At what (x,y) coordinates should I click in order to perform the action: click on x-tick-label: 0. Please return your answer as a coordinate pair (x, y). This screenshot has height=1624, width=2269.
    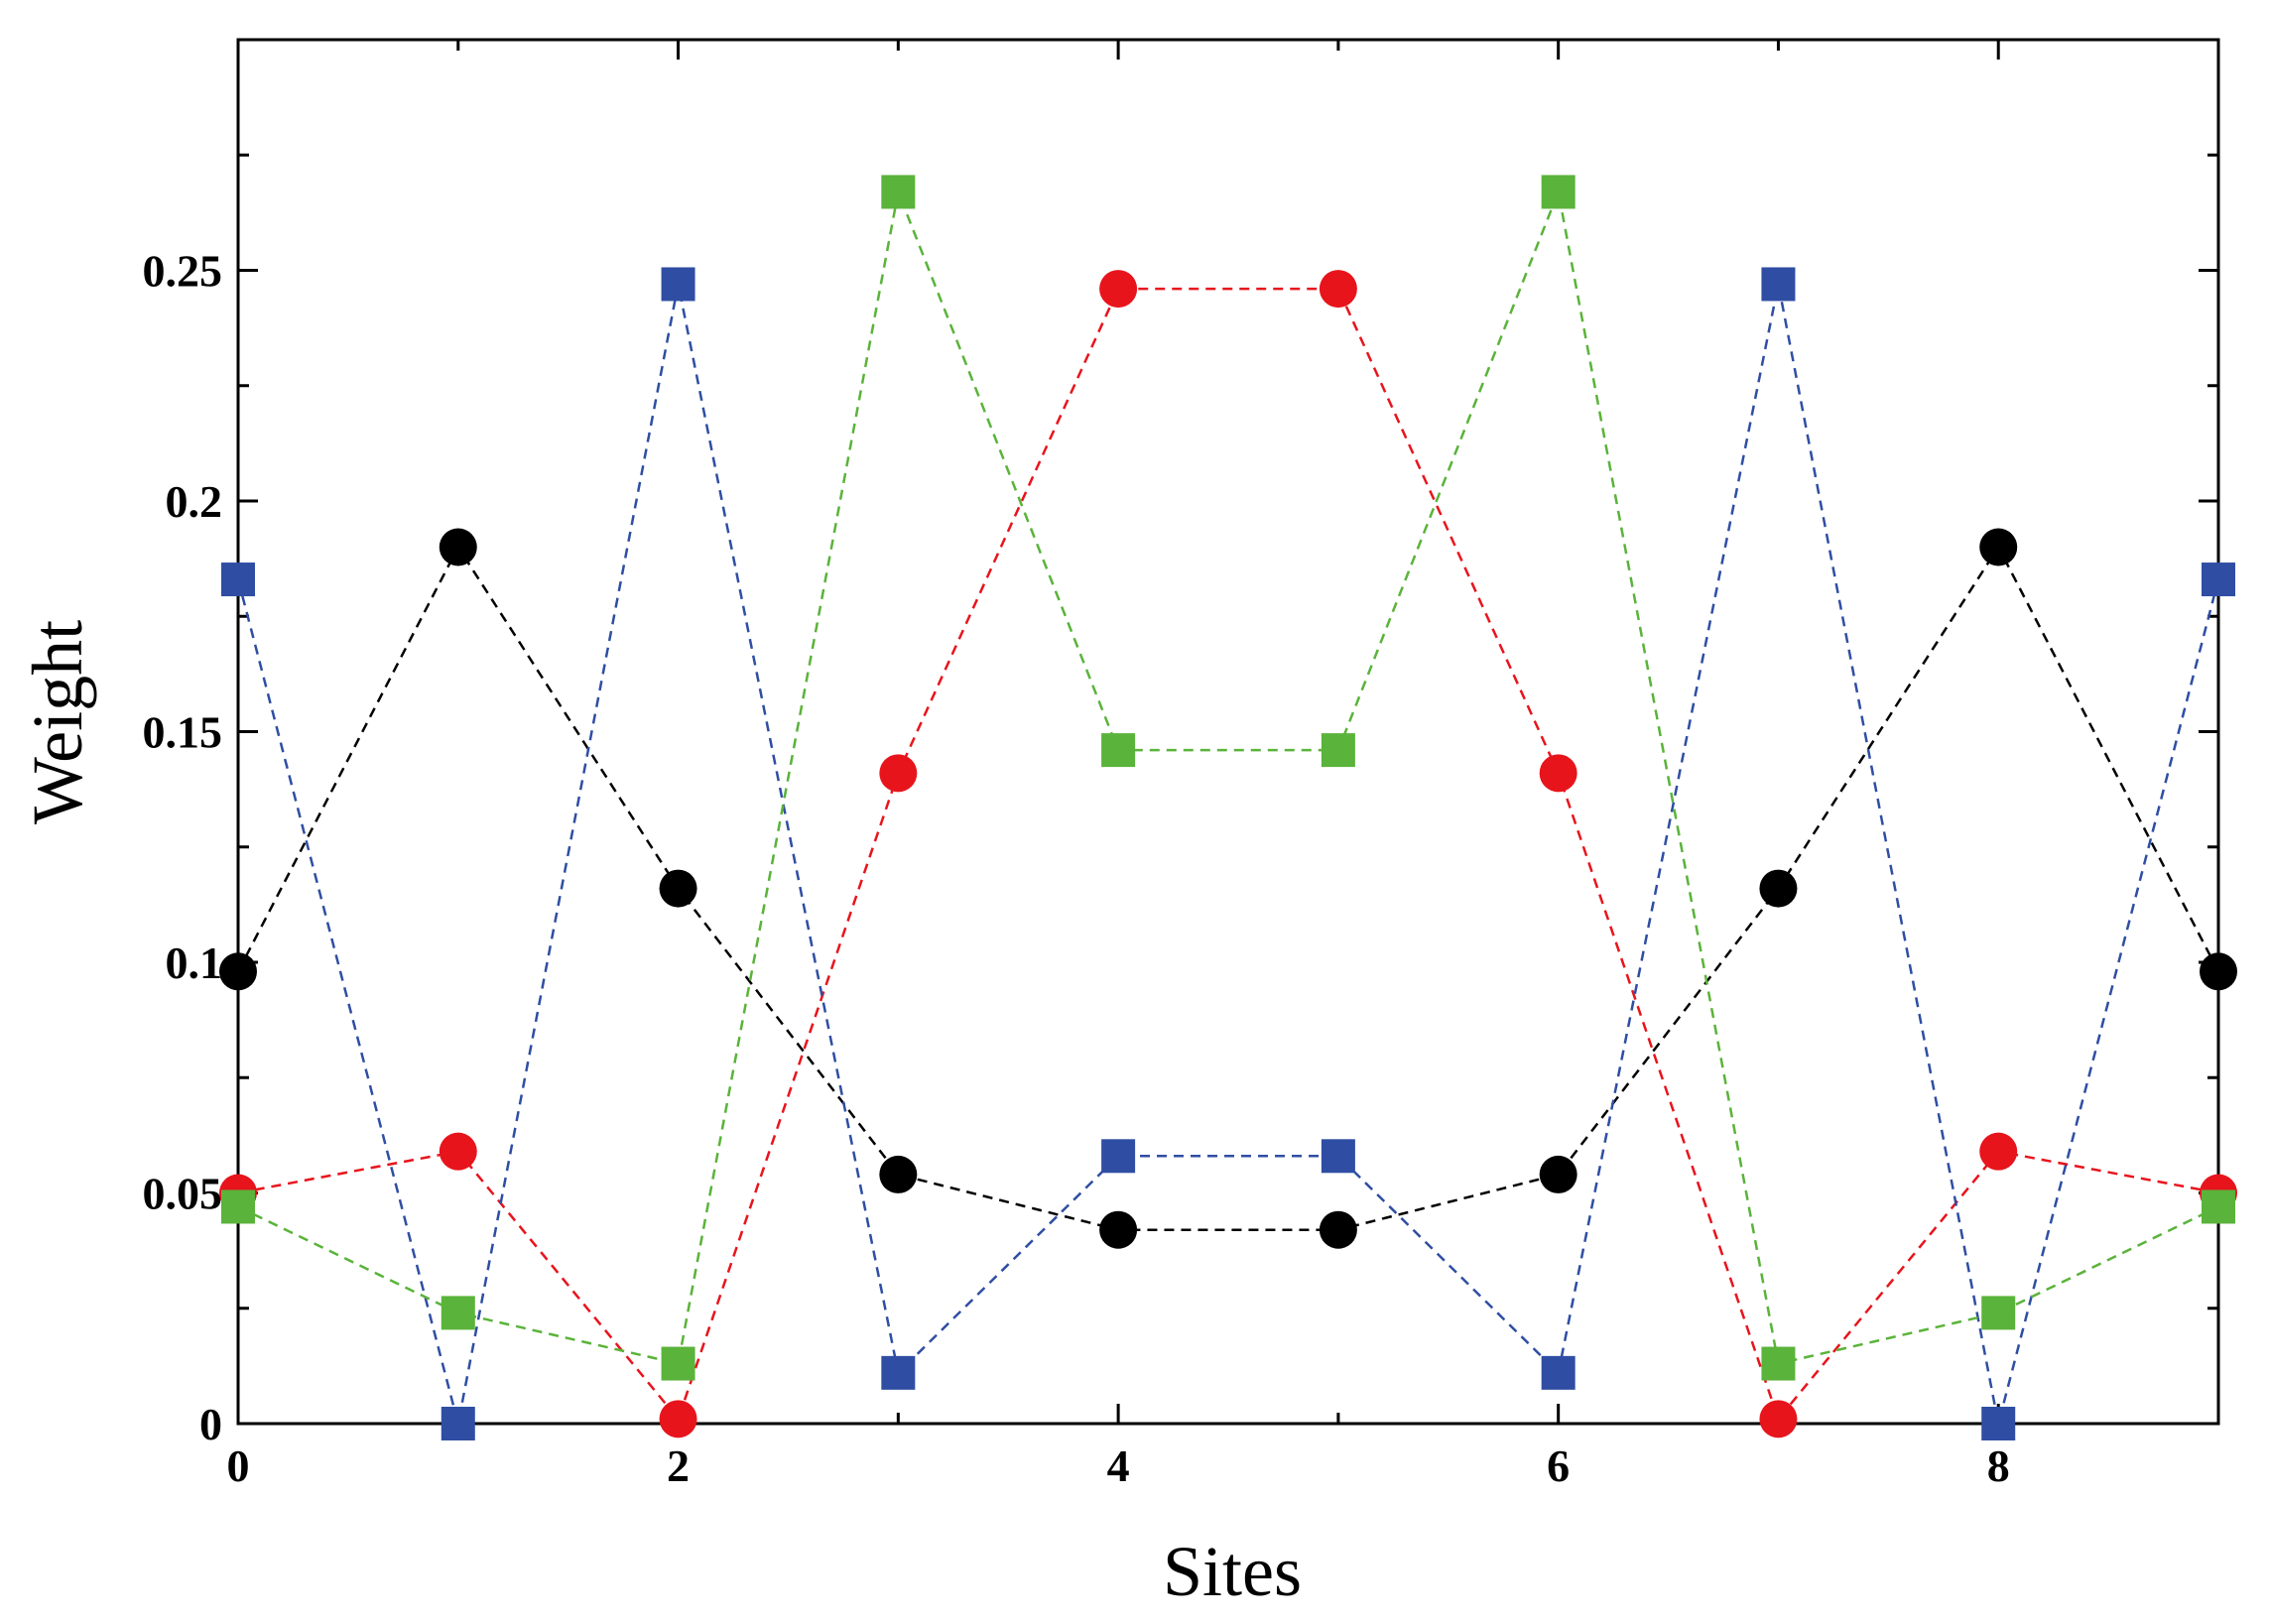
    Looking at the image, I should click on (238, 1465).